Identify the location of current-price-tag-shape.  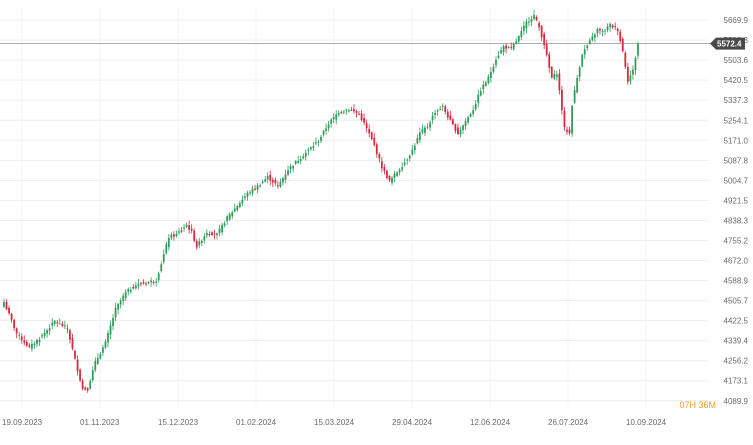
(727, 43).